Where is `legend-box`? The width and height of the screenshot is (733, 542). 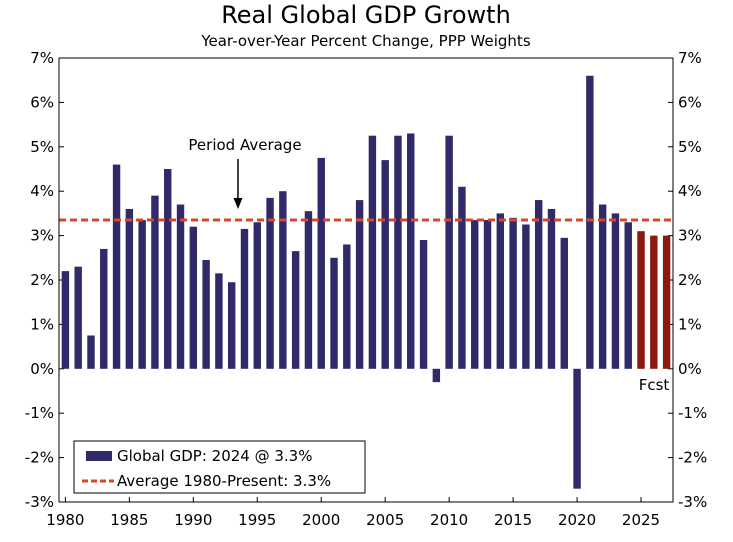 legend-box is located at coordinates (219, 467).